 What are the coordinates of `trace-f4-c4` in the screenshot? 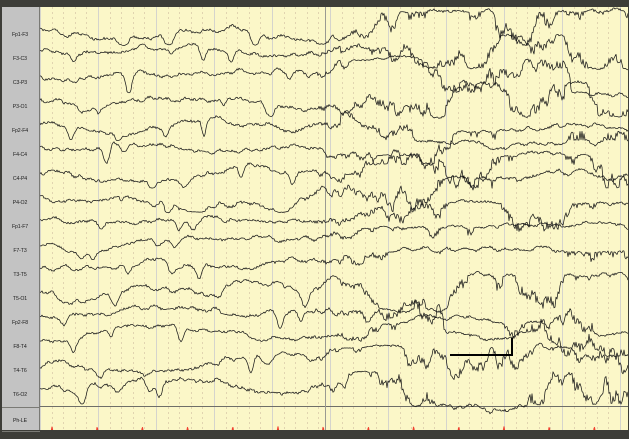 It's located at (334, 144).